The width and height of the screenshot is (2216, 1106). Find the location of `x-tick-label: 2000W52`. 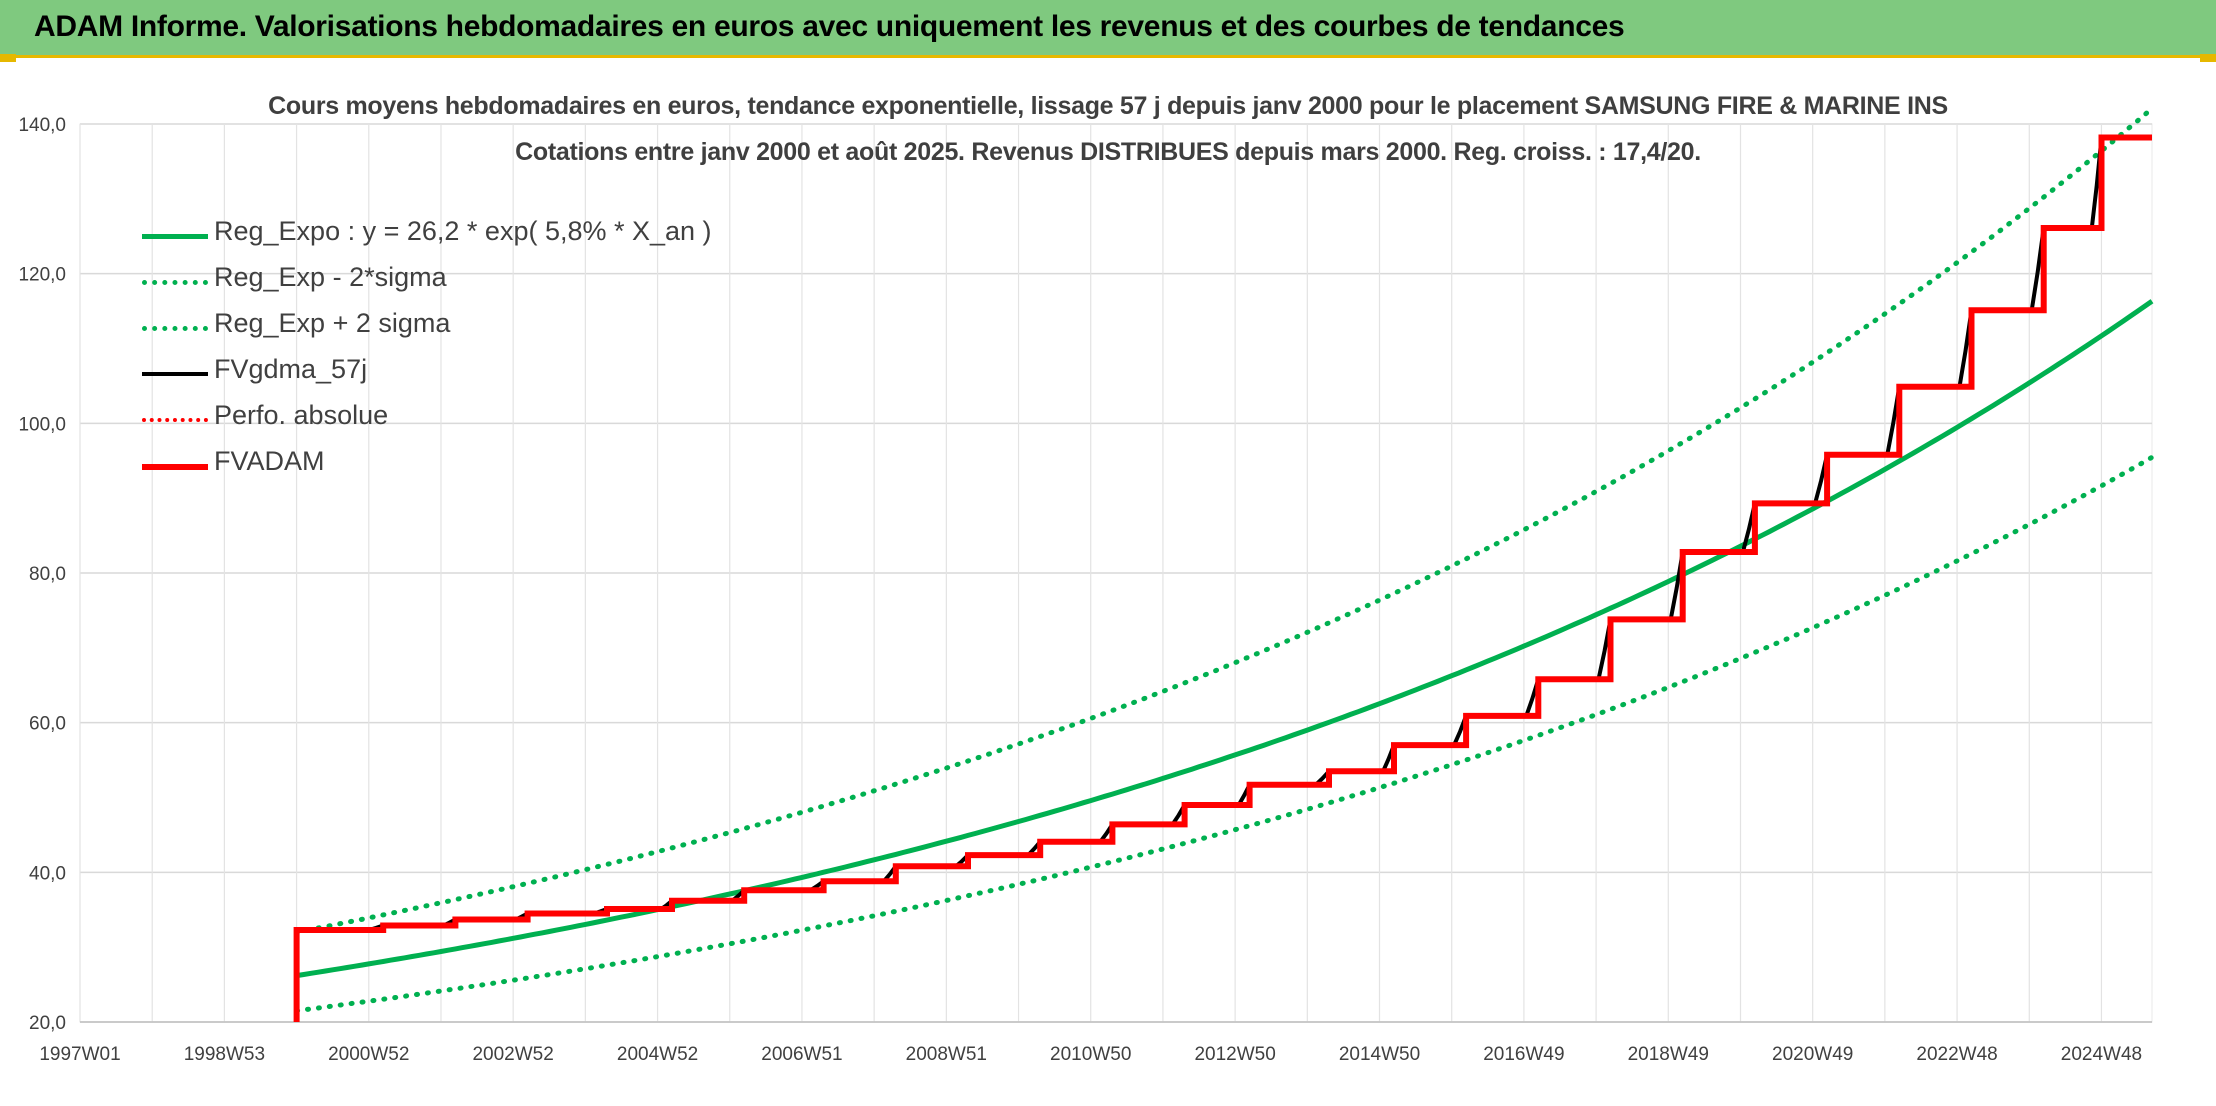

x-tick-label: 2000W52 is located at coordinates (368, 1054).